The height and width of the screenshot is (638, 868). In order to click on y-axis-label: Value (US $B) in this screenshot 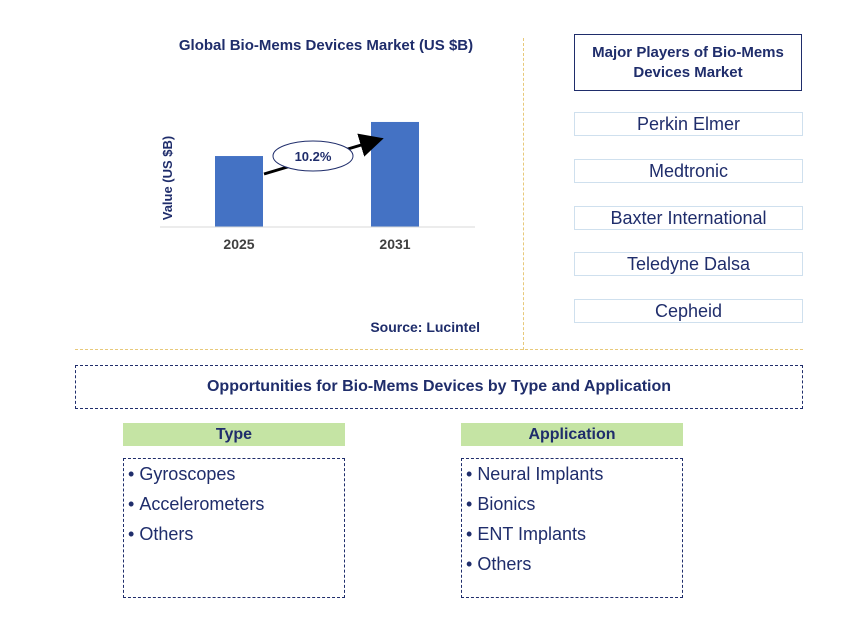, I will do `click(167, 178)`.